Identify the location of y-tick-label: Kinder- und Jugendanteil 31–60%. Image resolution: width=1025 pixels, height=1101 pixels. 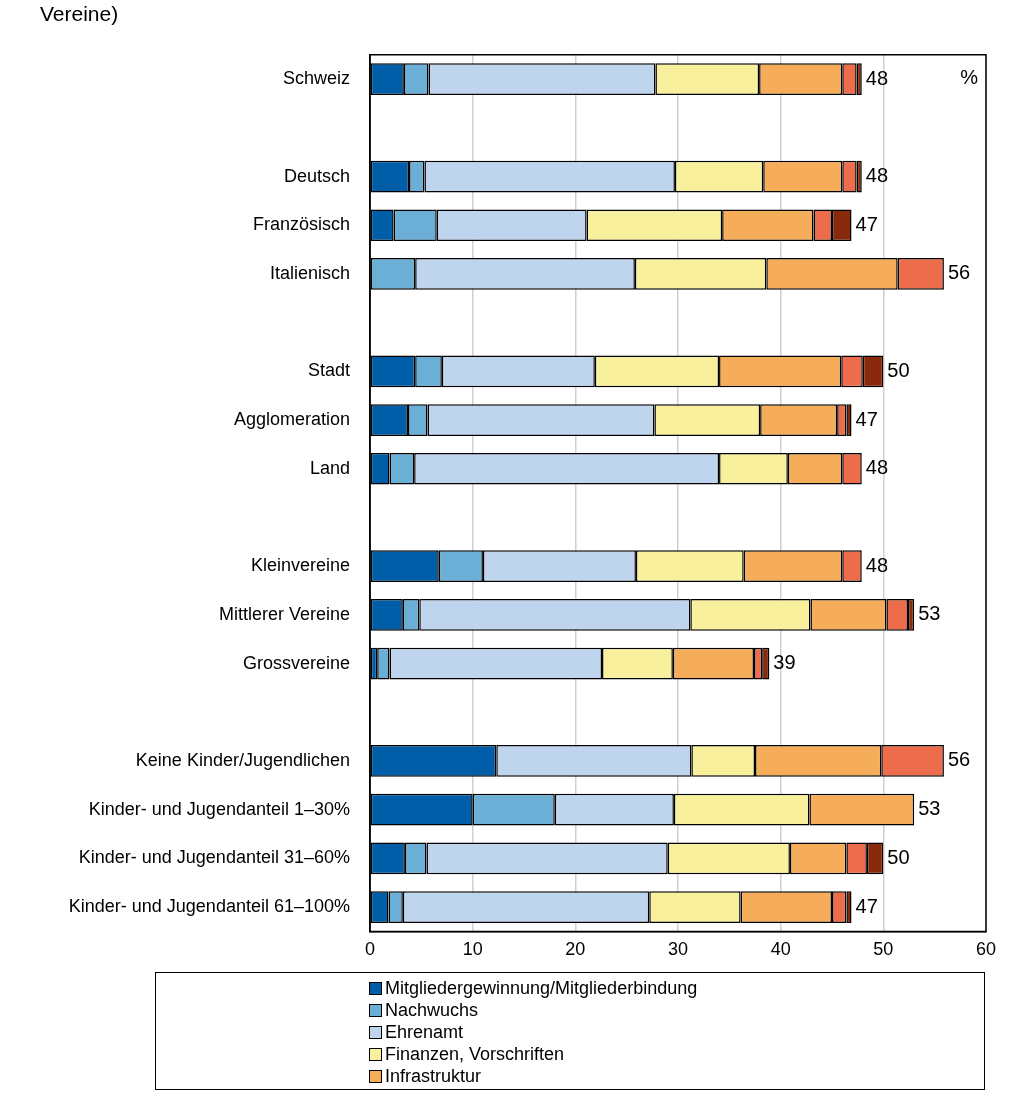
(214, 857).